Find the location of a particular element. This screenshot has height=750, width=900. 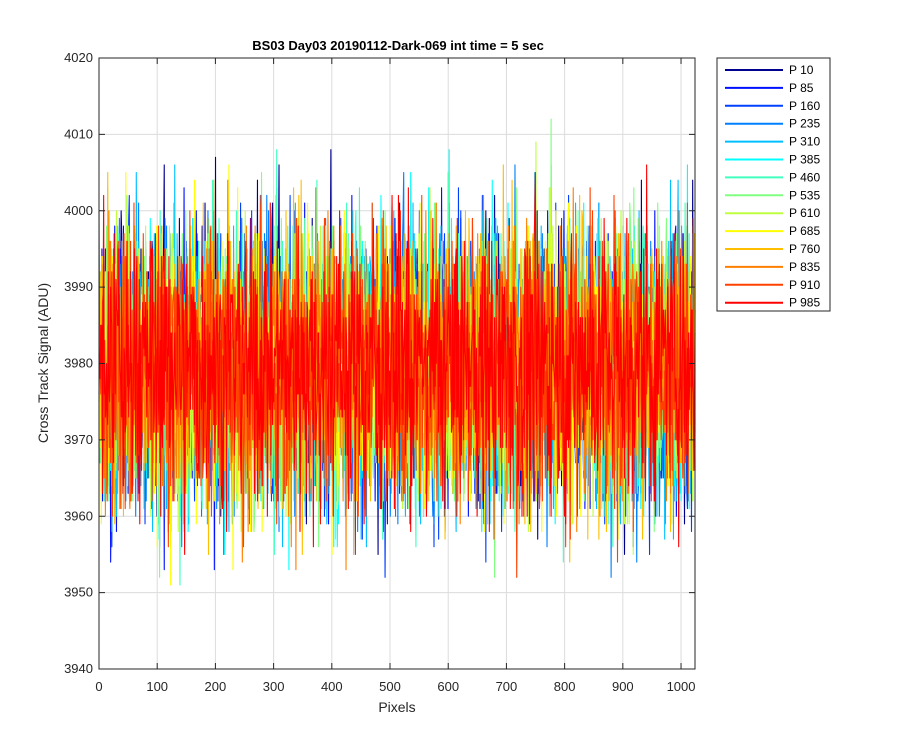

legend-label: P 85 is located at coordinates (801, 88).